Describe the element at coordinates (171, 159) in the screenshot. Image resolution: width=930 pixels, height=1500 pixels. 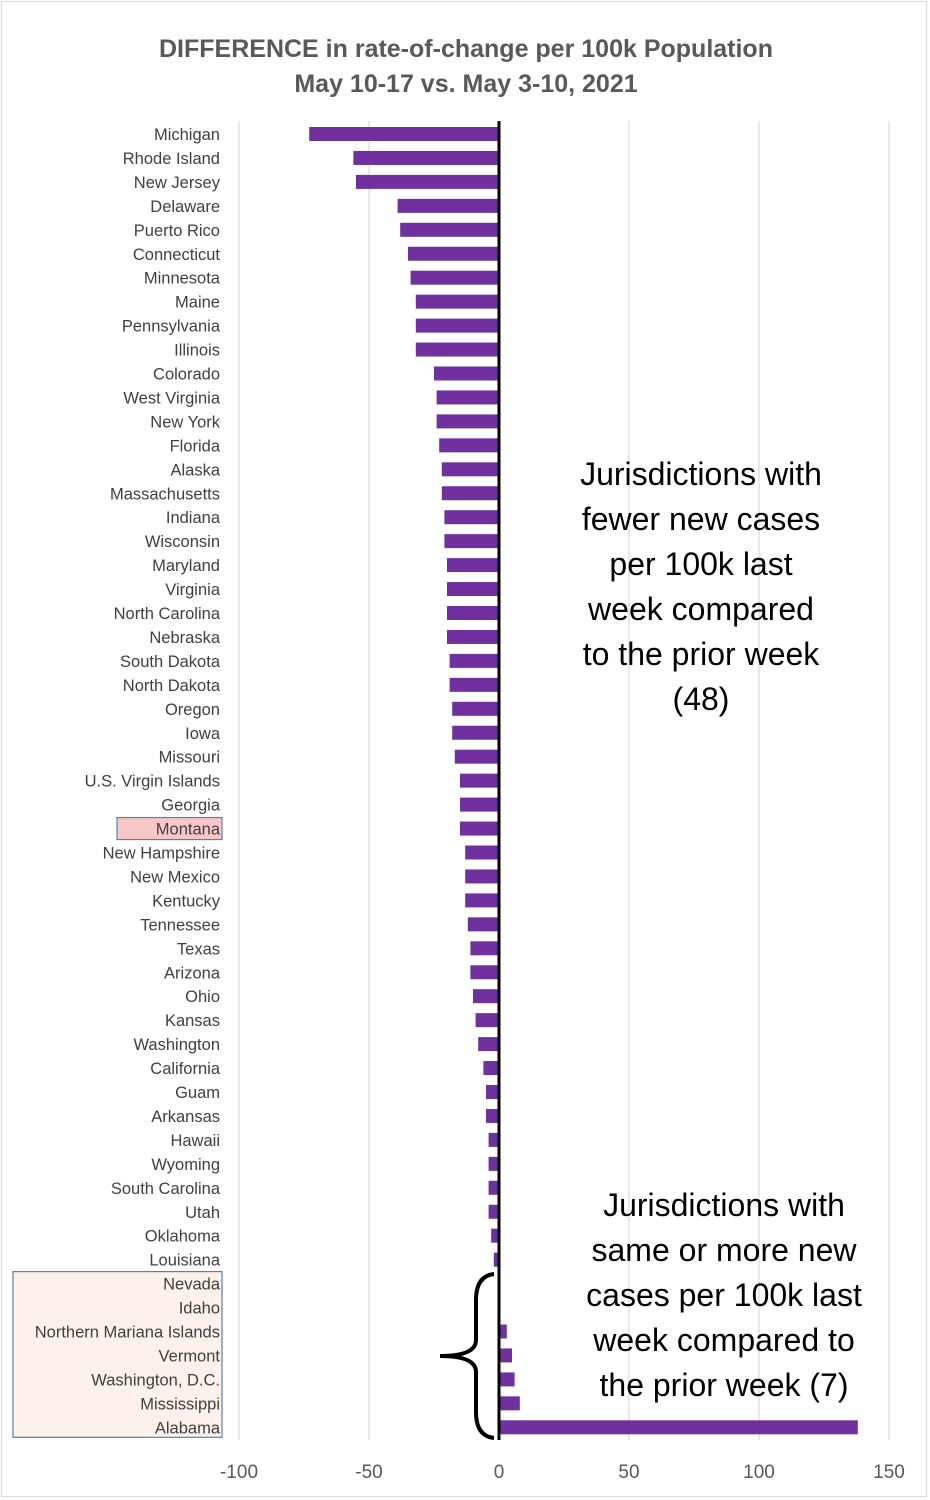
I see `category-label: Rhode Island` at that location.